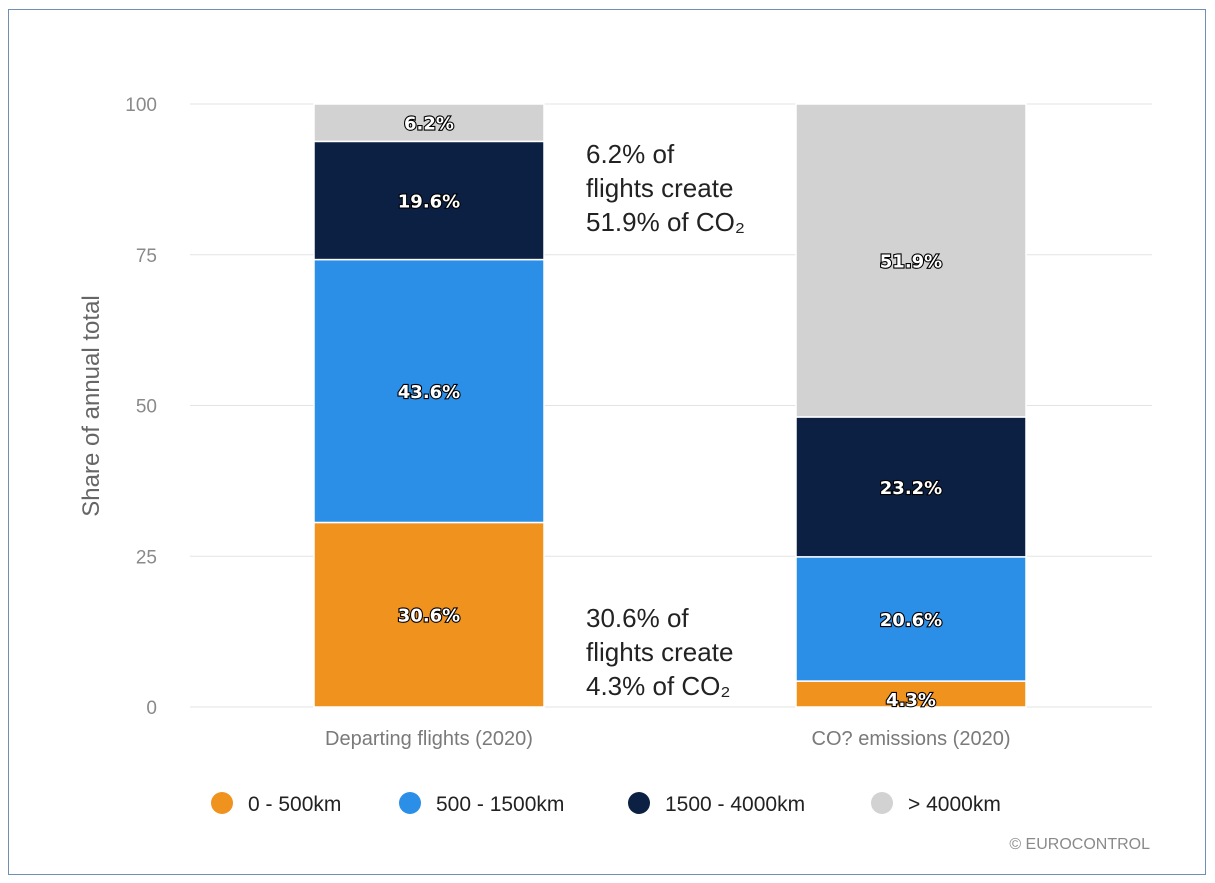  I want to click on legend-item: 0 - 500km, so click(276, 804).